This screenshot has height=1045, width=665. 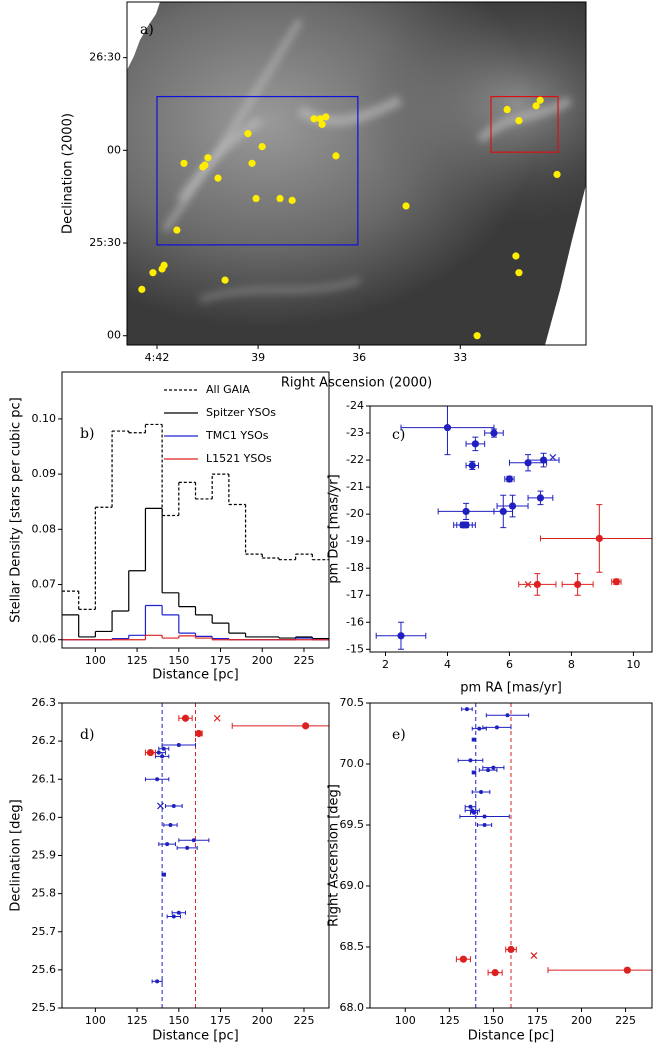 I want to click on y-tick-label: 68.0, so click(x=352, y=1007).